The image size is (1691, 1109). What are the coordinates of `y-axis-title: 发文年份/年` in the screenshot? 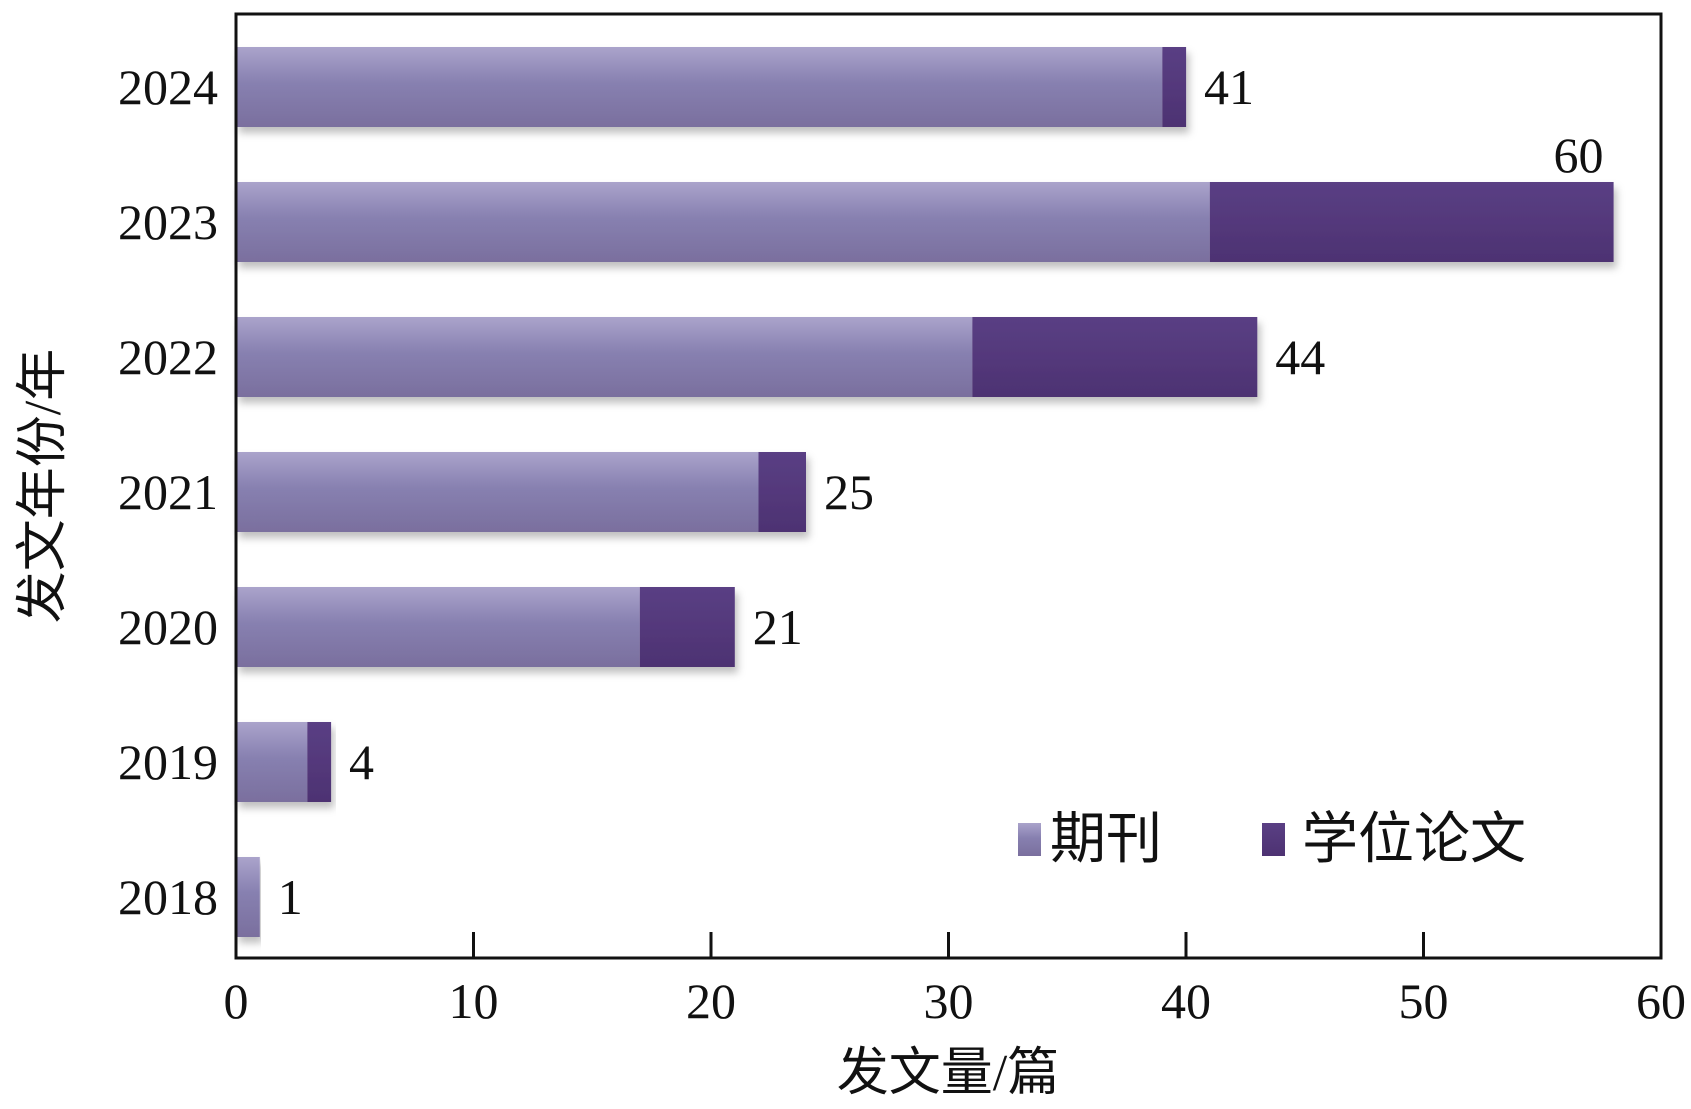 It's located at (43, 486).